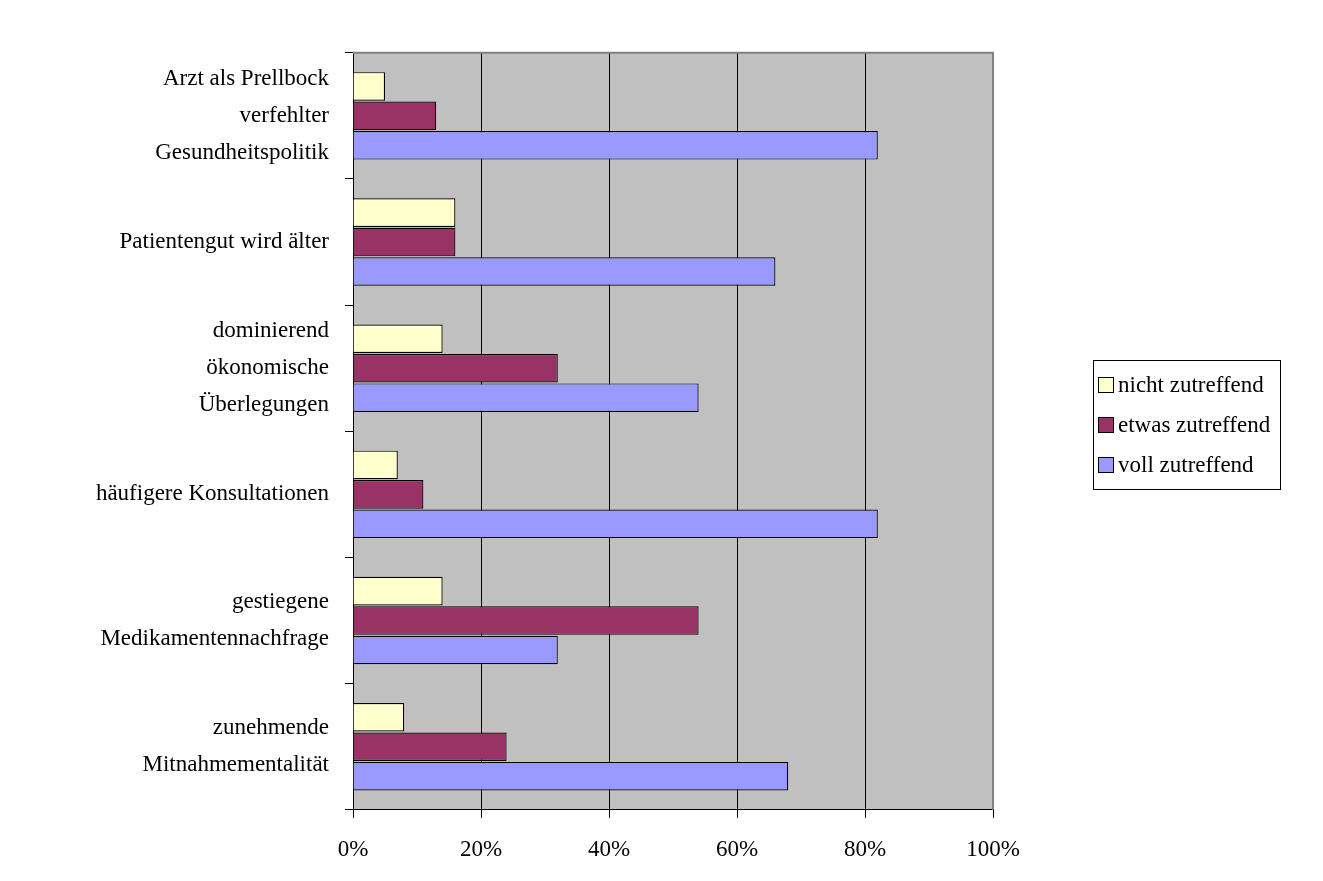 The height and width of the screenshot is (881, 1323). Describe the element at coordinates (993, 848) in the screenshot. I see `x-tick-label: 100%` at that location.